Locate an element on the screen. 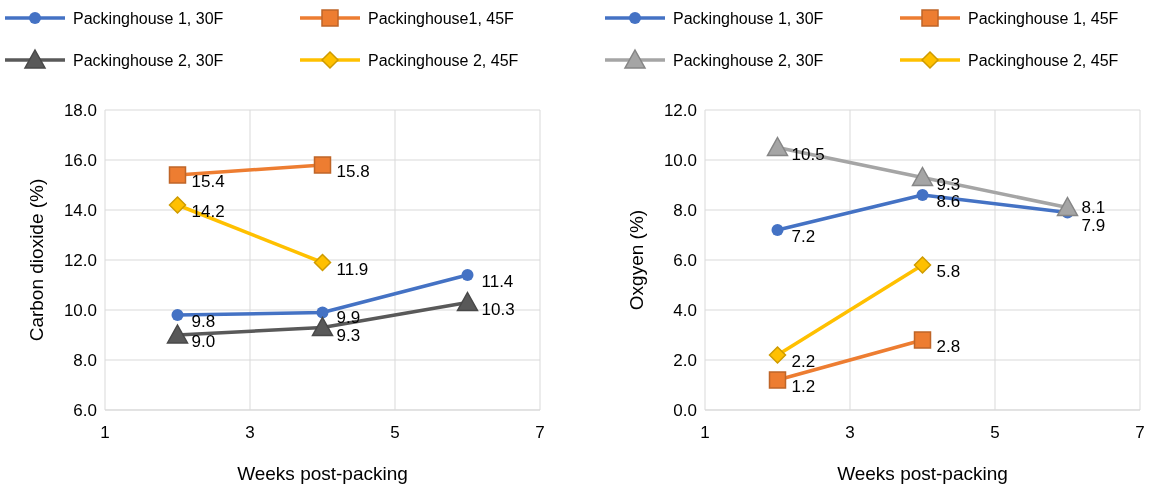 This screenshot has height=494, width=1169. data-label: 2.2 is located at coordinates (803, 361).